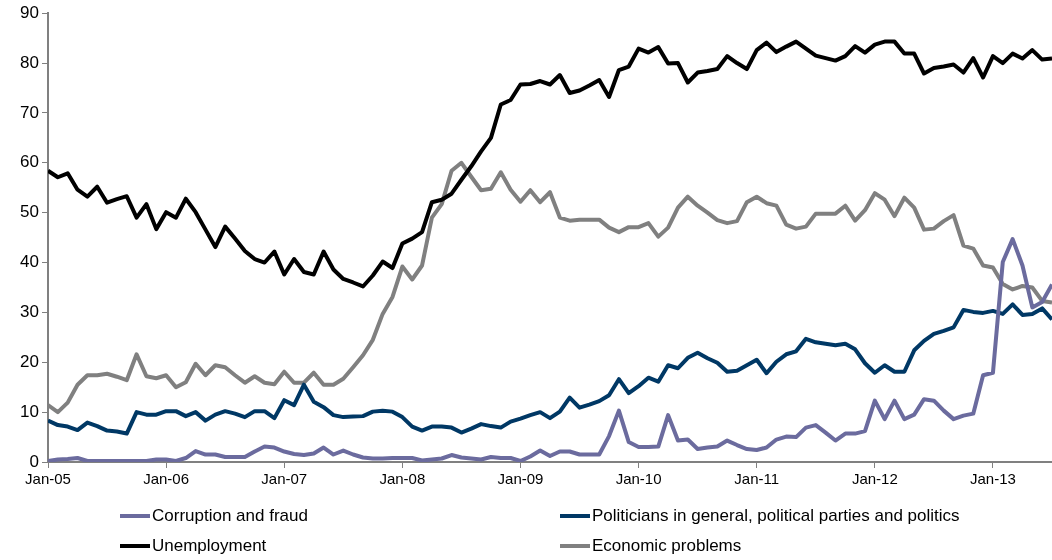 The image size is (1052, 560). Describe the element at coordinates (29, 162) in the screenshot. I see `y-tick-label: 60` at that location.